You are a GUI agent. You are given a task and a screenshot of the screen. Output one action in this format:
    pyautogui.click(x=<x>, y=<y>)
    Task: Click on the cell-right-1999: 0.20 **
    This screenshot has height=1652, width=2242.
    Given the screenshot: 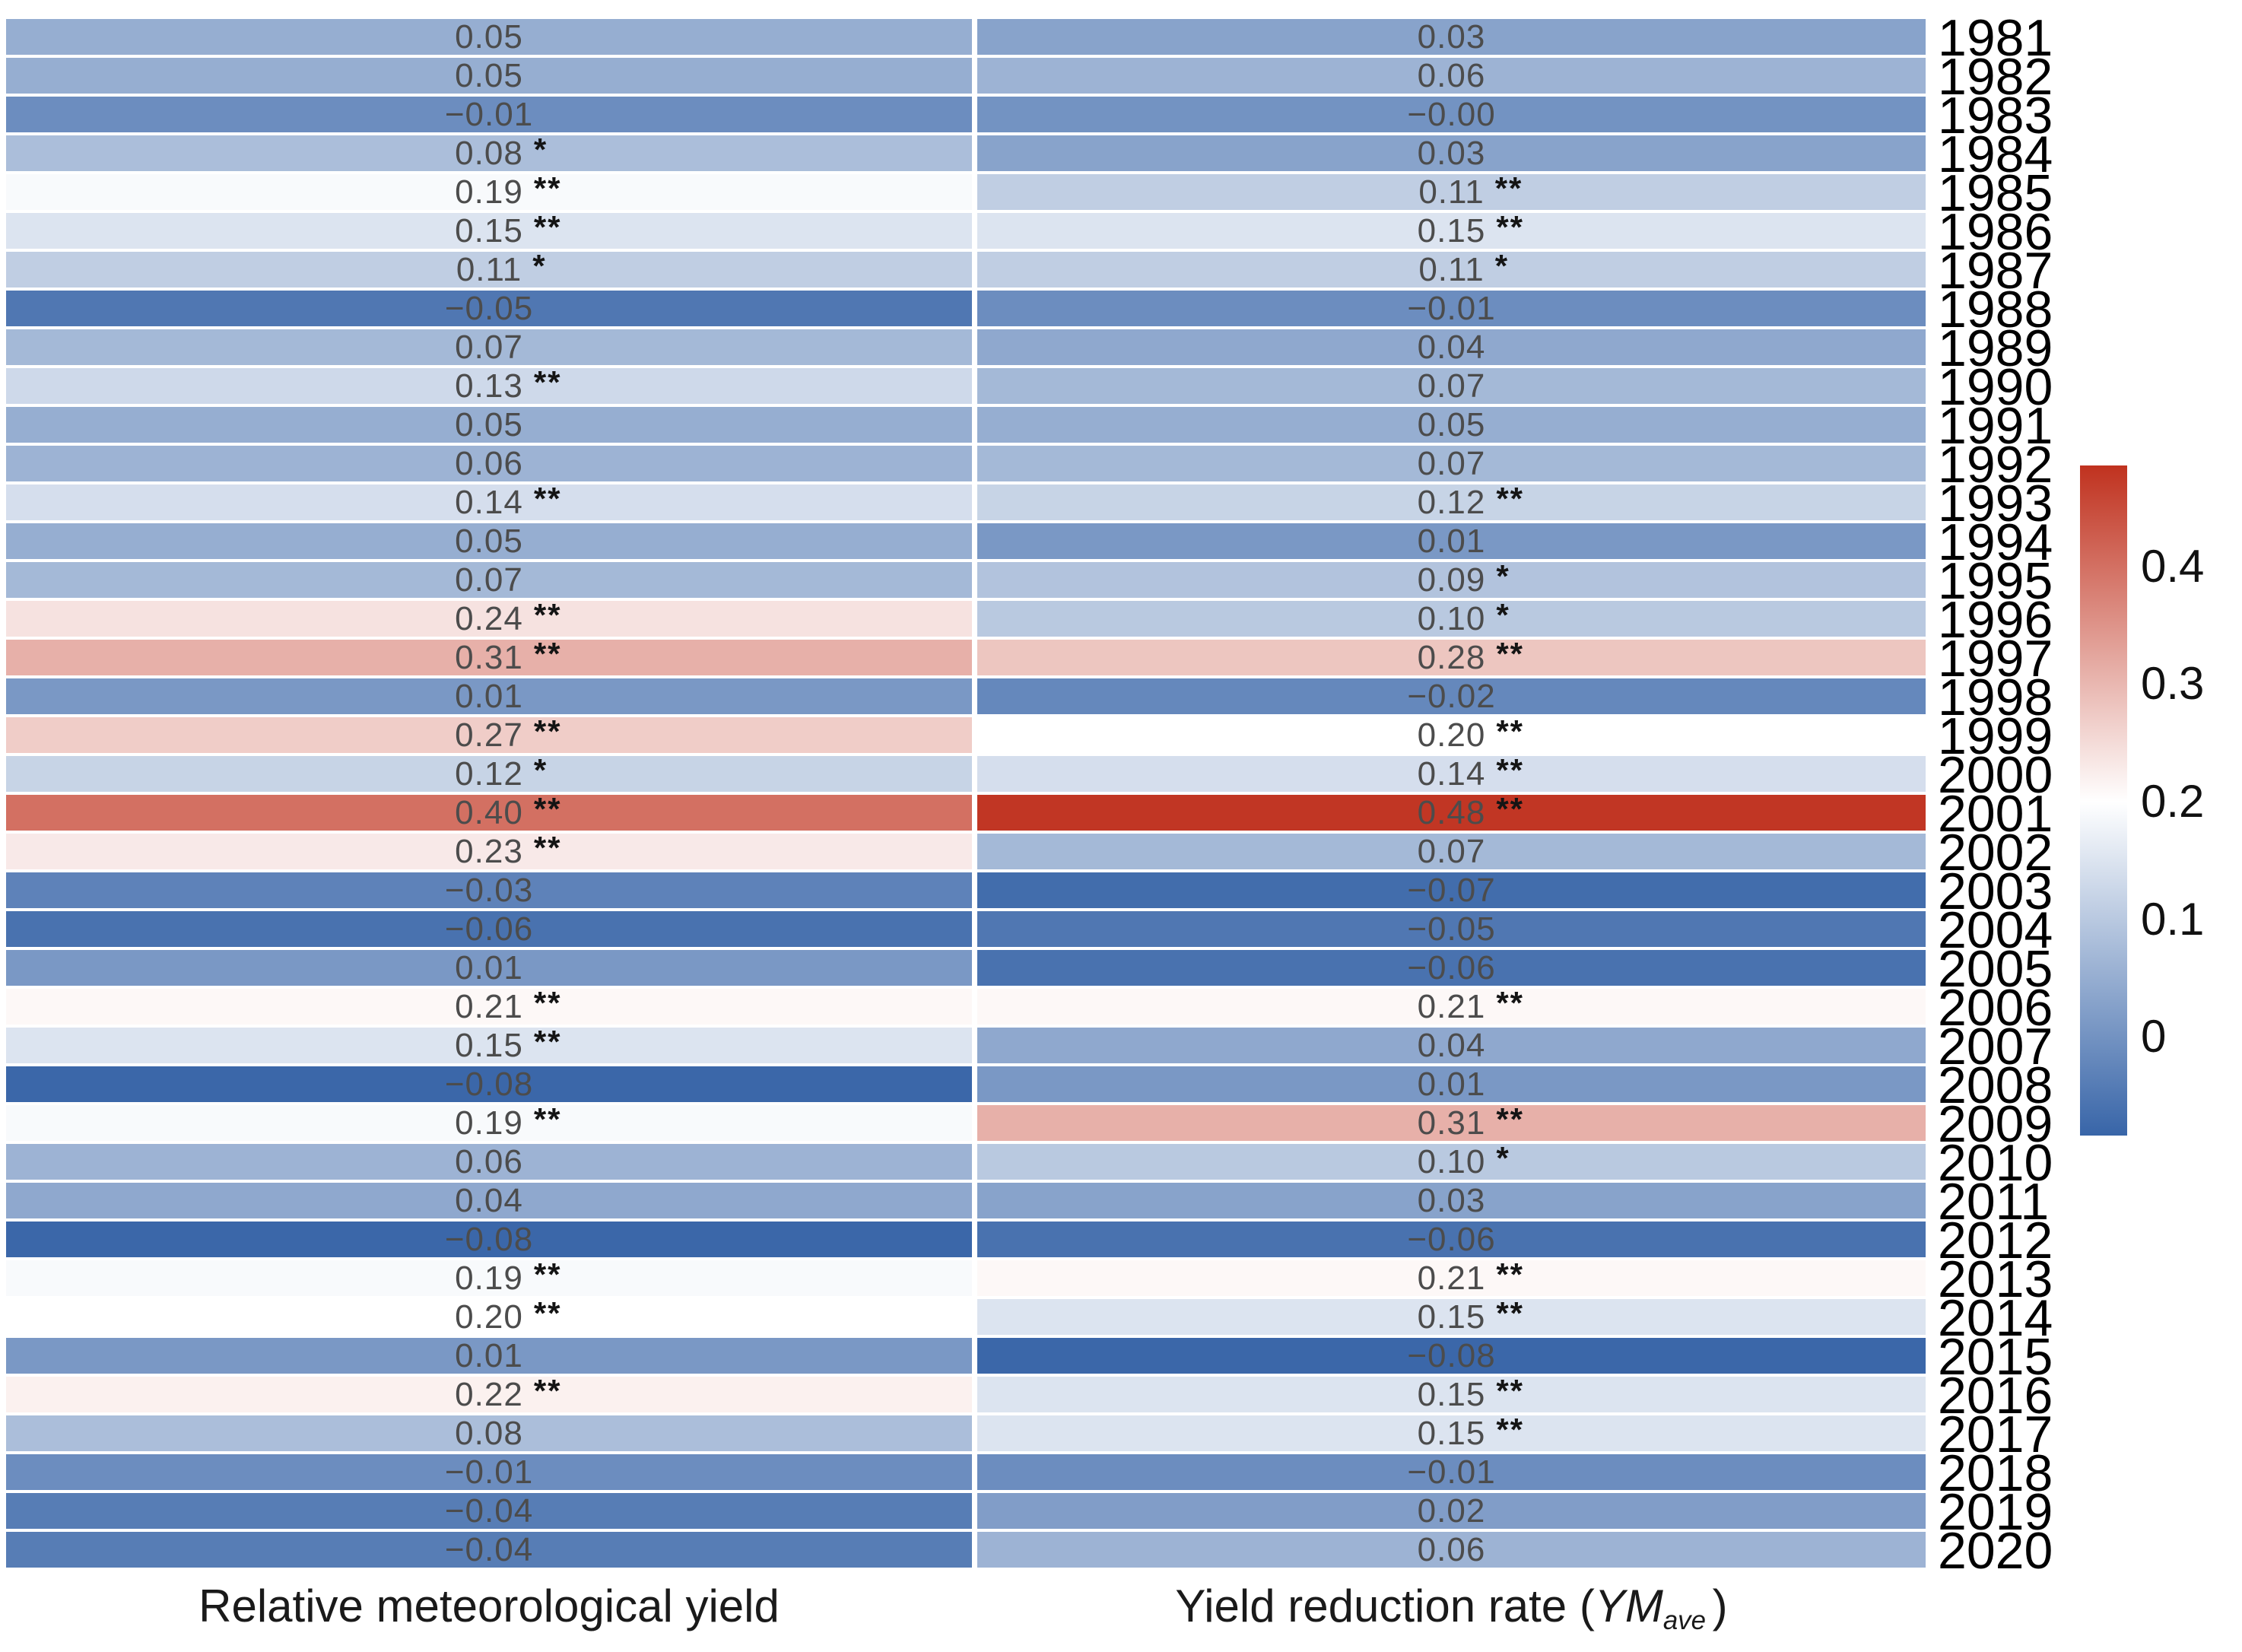 What is the action you would take?
    pyautogui.click(x=1451, y=733)
    